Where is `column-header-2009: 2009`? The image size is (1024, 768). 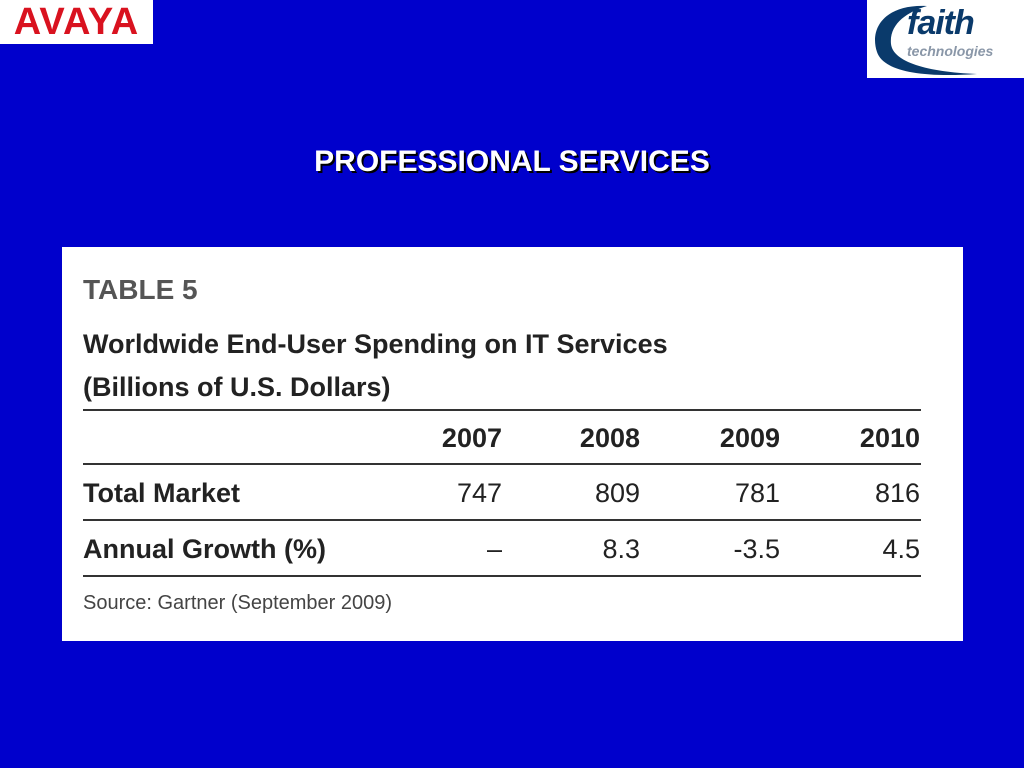 column-header-2009: 2009 is located at coordinates (749, 438).